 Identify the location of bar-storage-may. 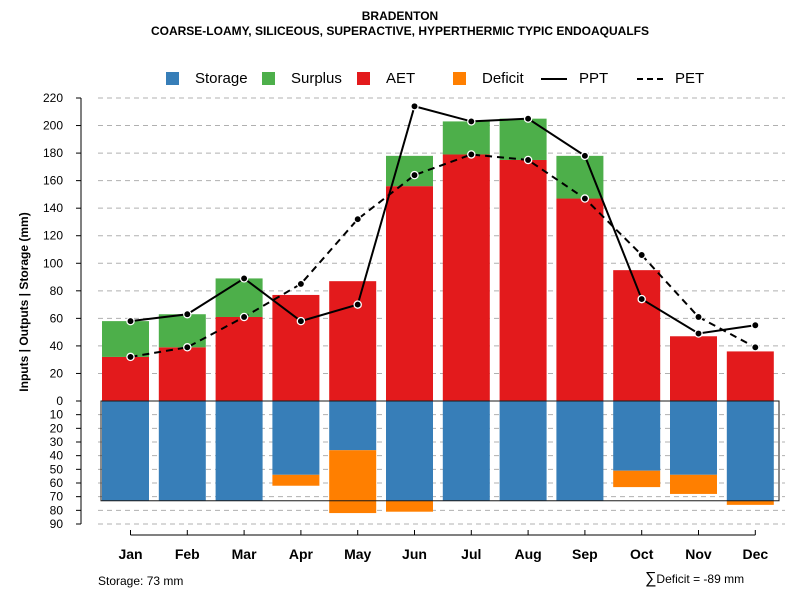
(353, 426).